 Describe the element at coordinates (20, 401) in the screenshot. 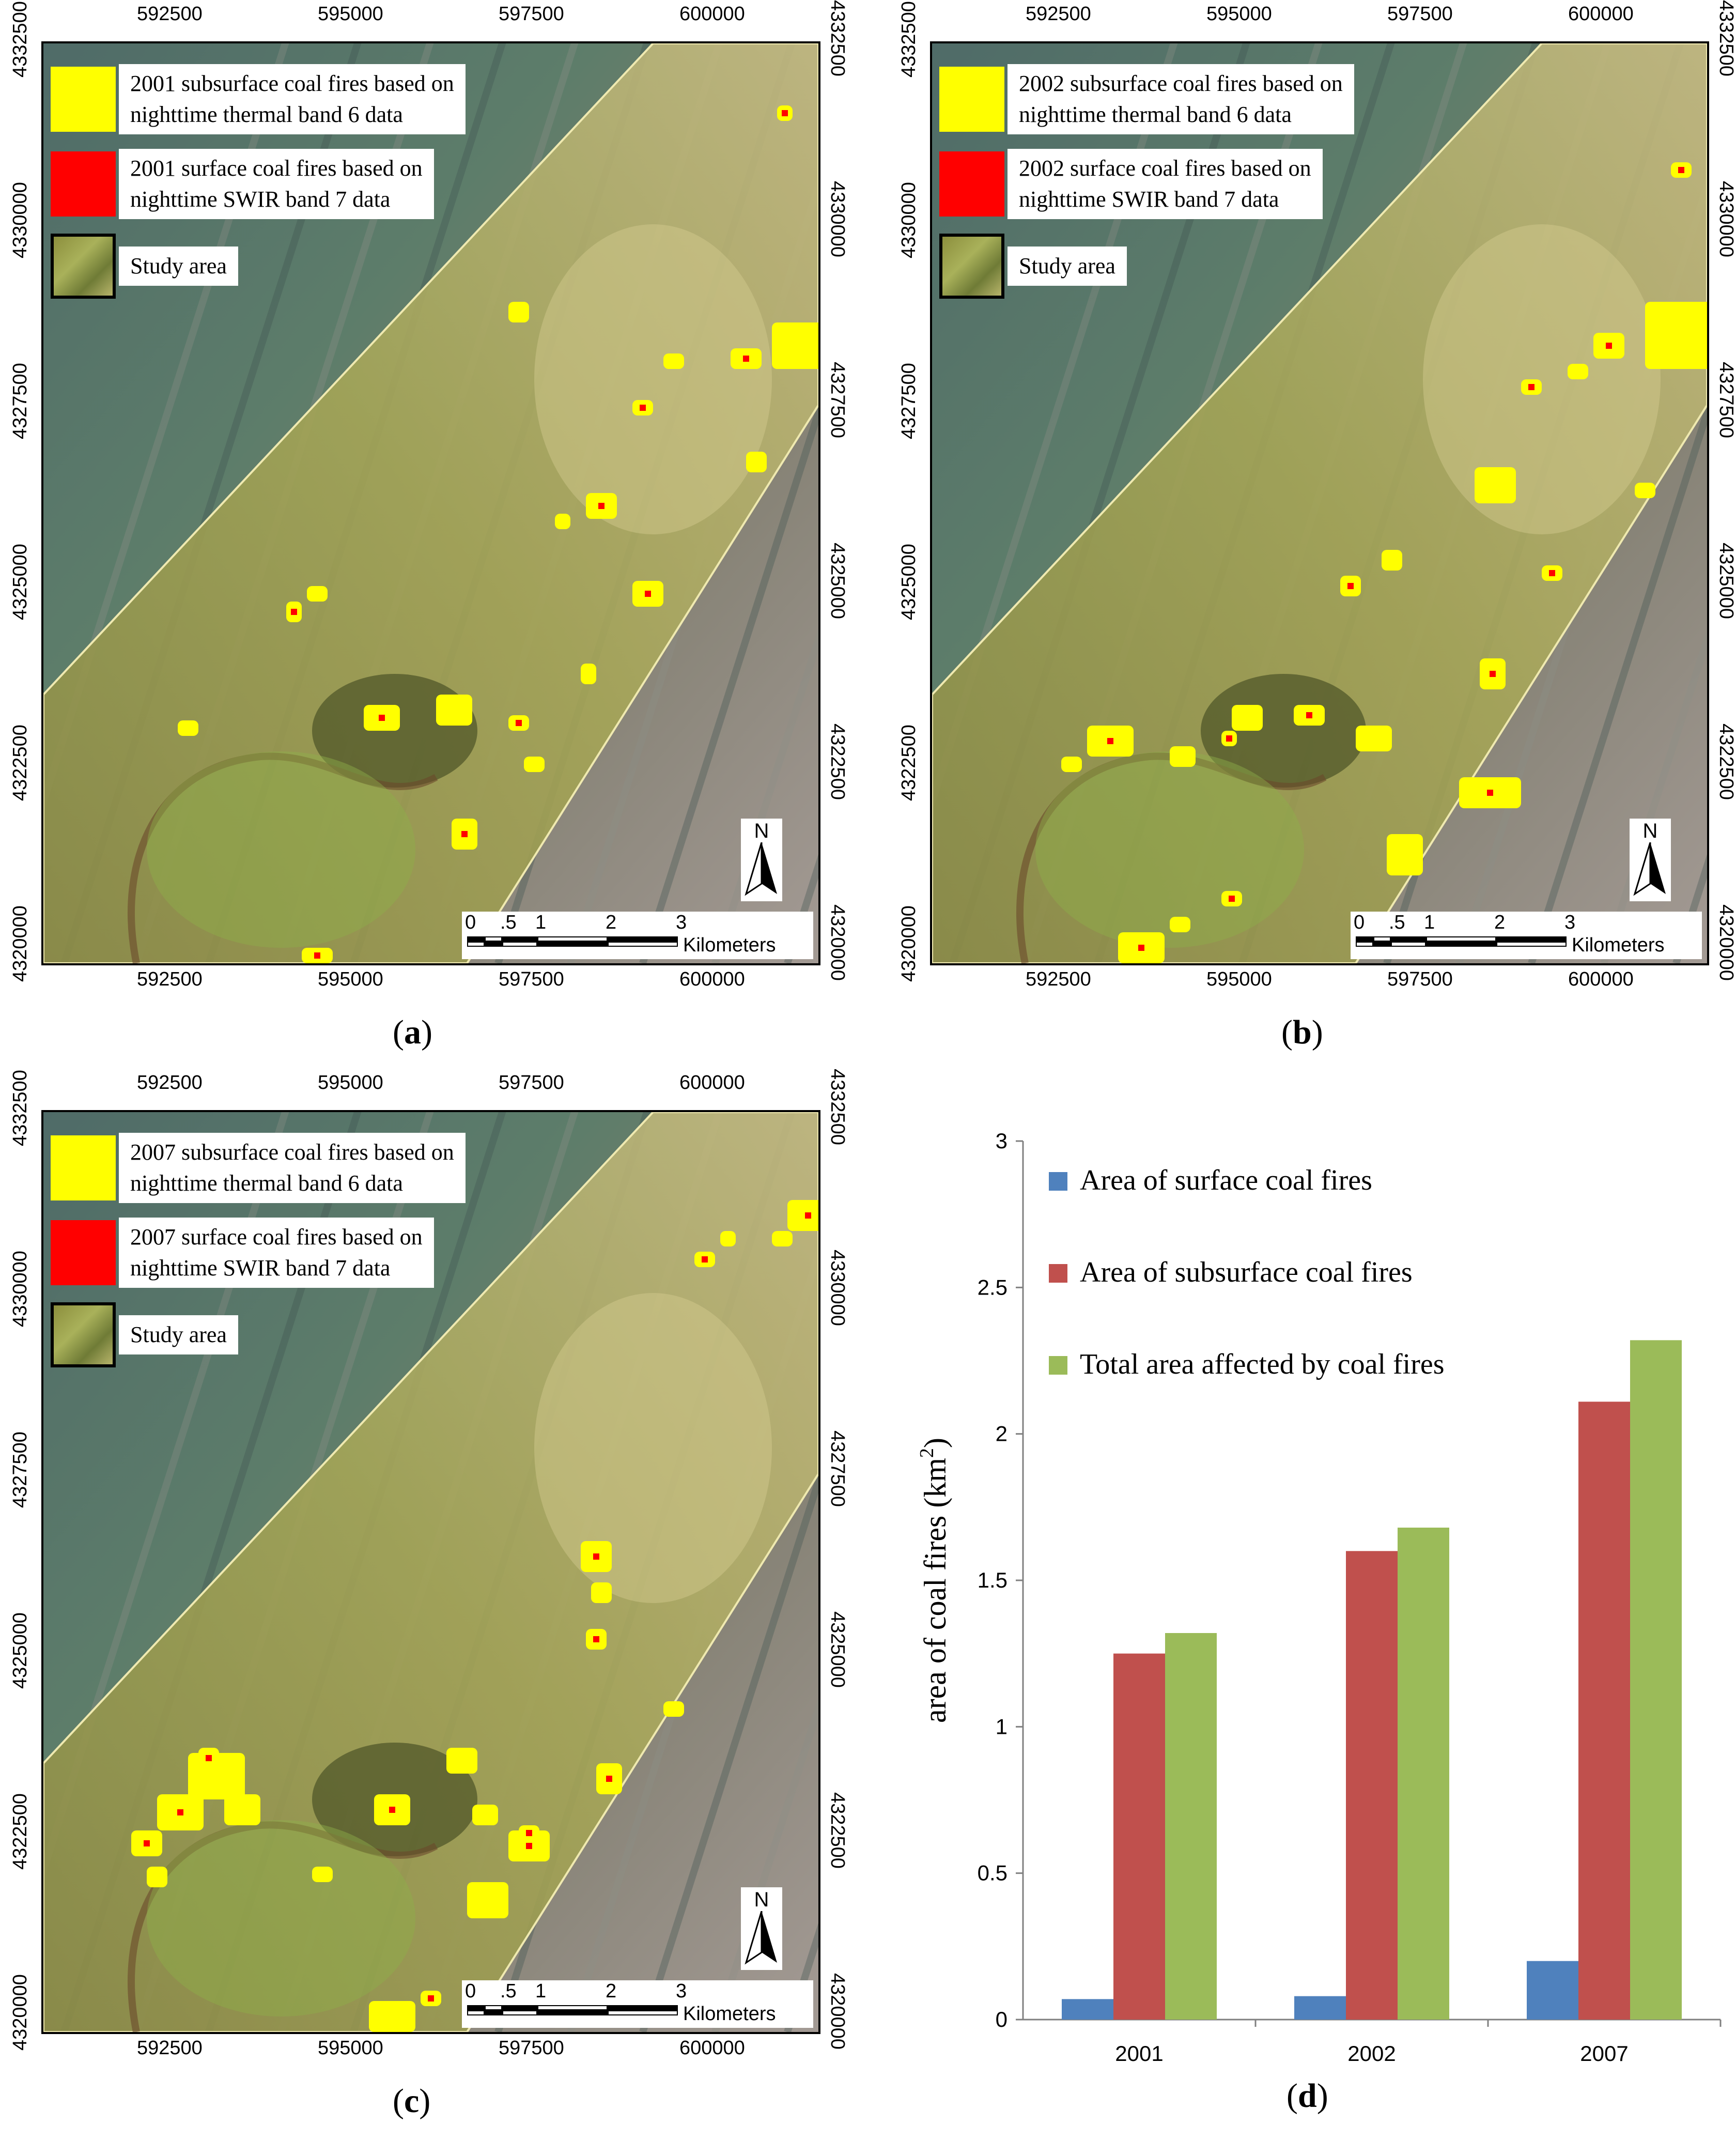

I see `y-coord-label-left: 4327500` at that location.